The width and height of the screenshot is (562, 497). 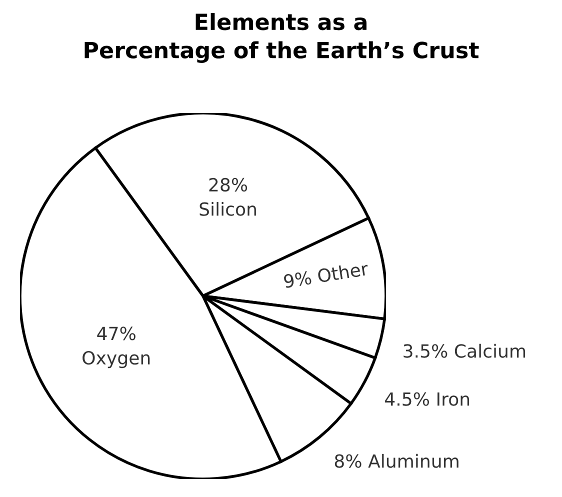 I want to click on slice-label: Oxygen, so click(x=116, y=359).